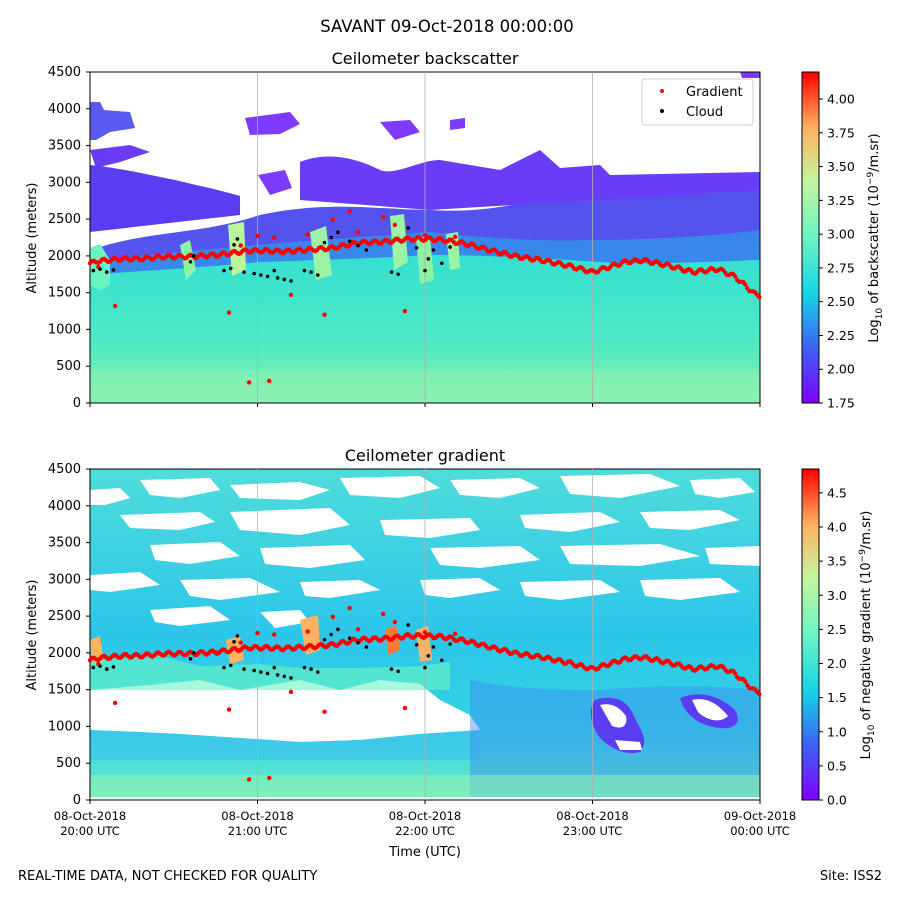 Image resolution: width=900 pixels, height=900 pixels. What do you see at coordinates (760, 816) in the screenshot?
I see `x-tick-label-date: 09-Oct-2018` at bounding box center [760, 816].